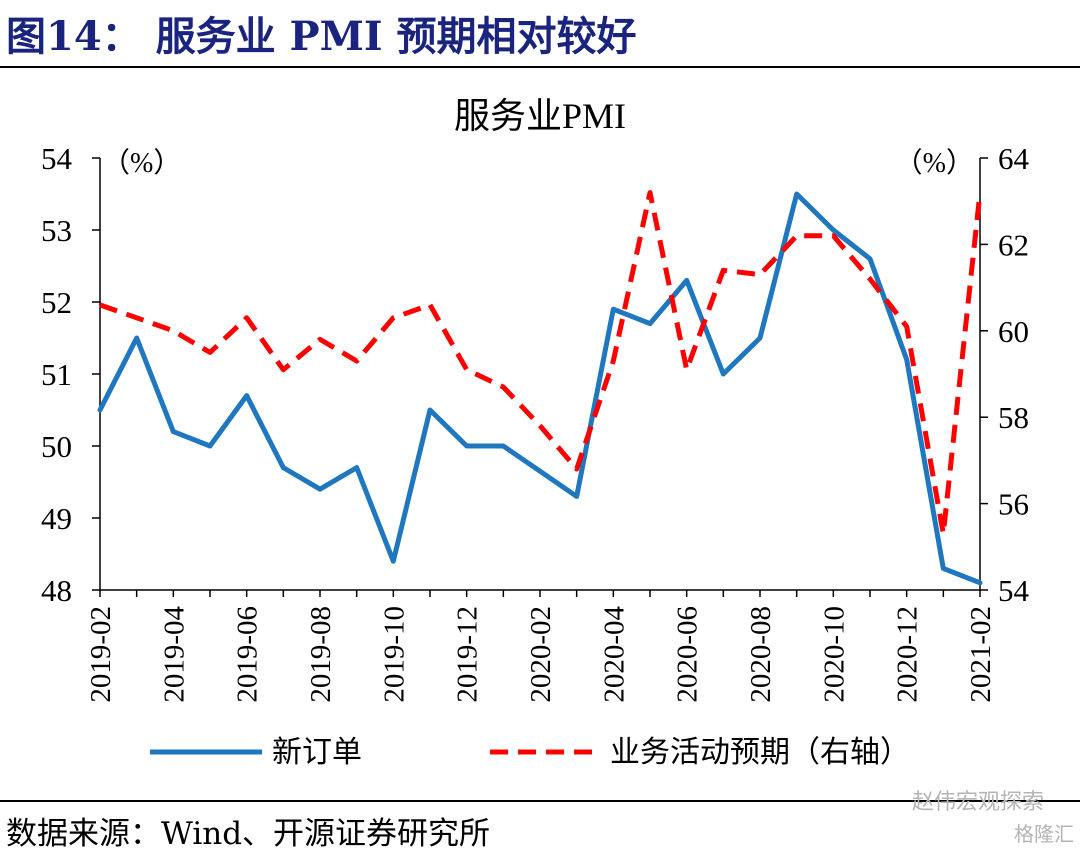 The image size is (1080, 853). I want to click on left-tick-label: 51, so click(56, 374).